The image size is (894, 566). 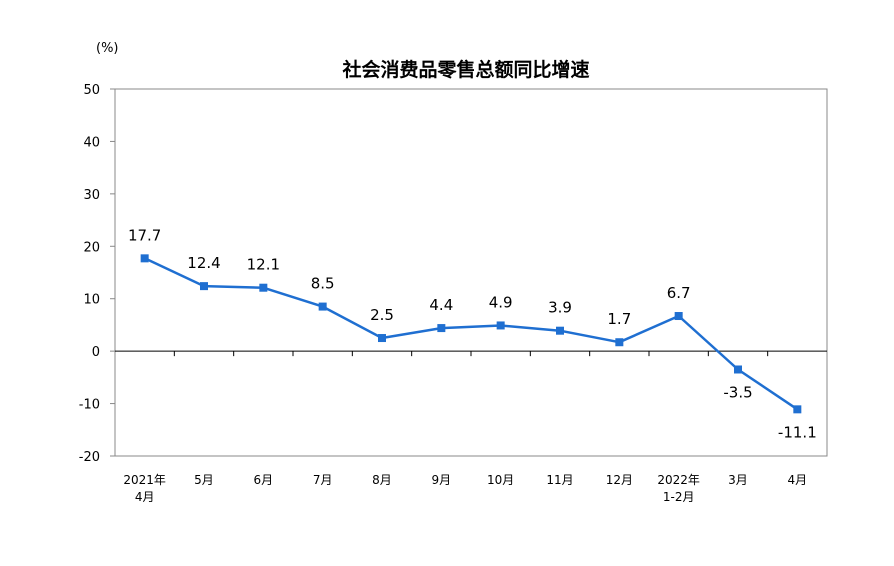 What do you see at coordinates (144, 488) in the screenshot?
I see `x-tick-label: 2021年 4月` at bounding box center [144, 488].